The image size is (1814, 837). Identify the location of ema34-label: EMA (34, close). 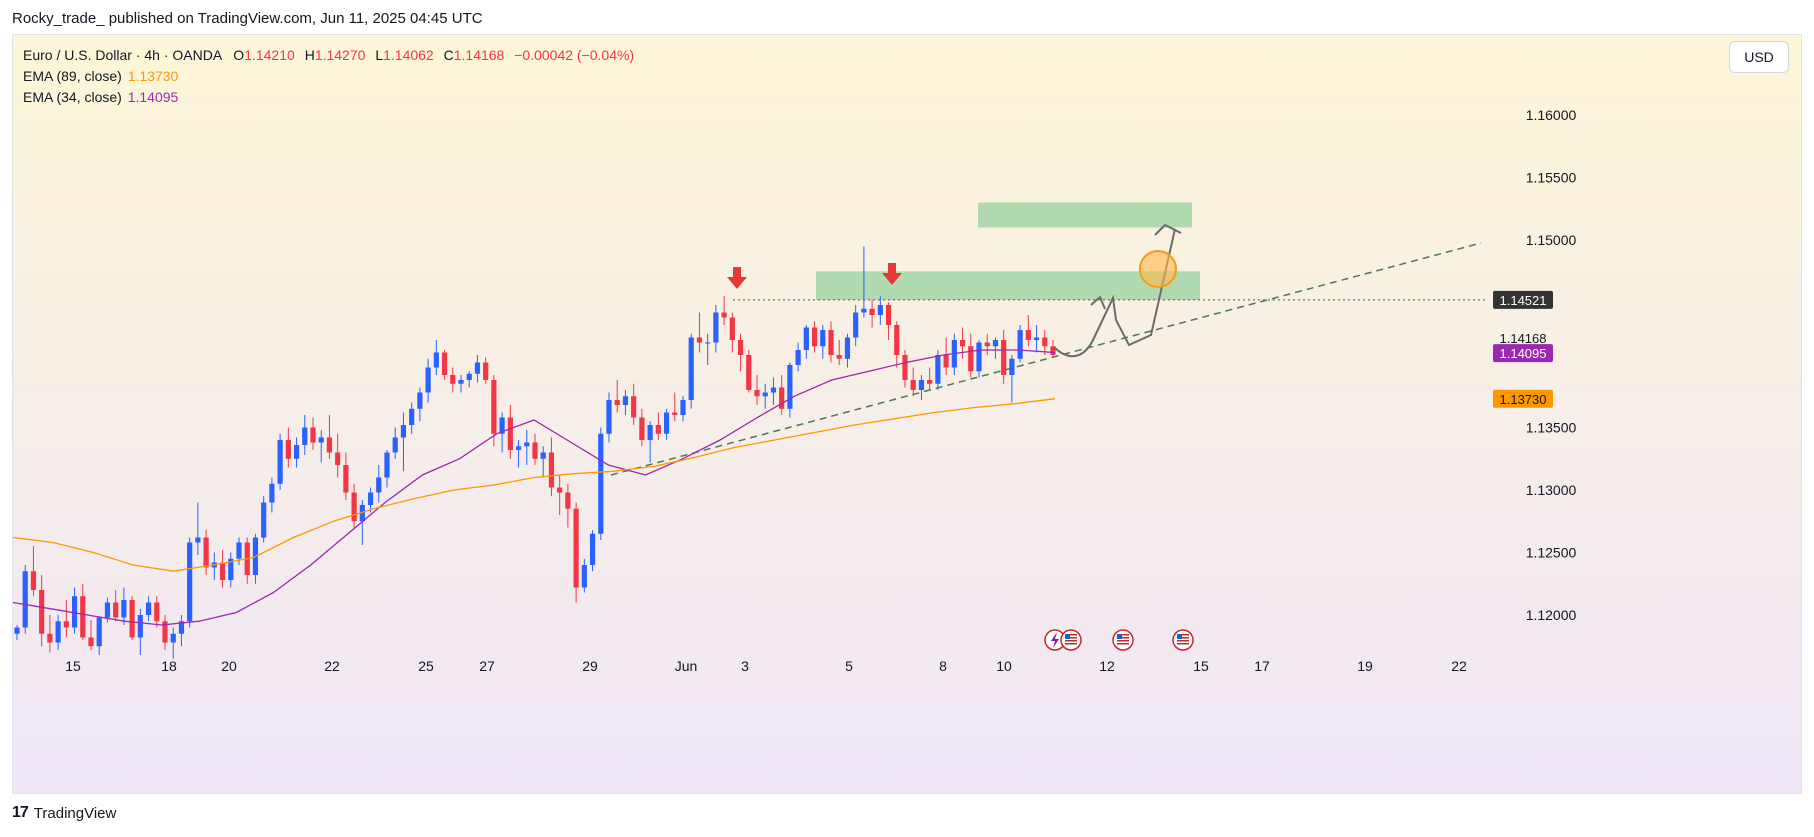
(72, 97).